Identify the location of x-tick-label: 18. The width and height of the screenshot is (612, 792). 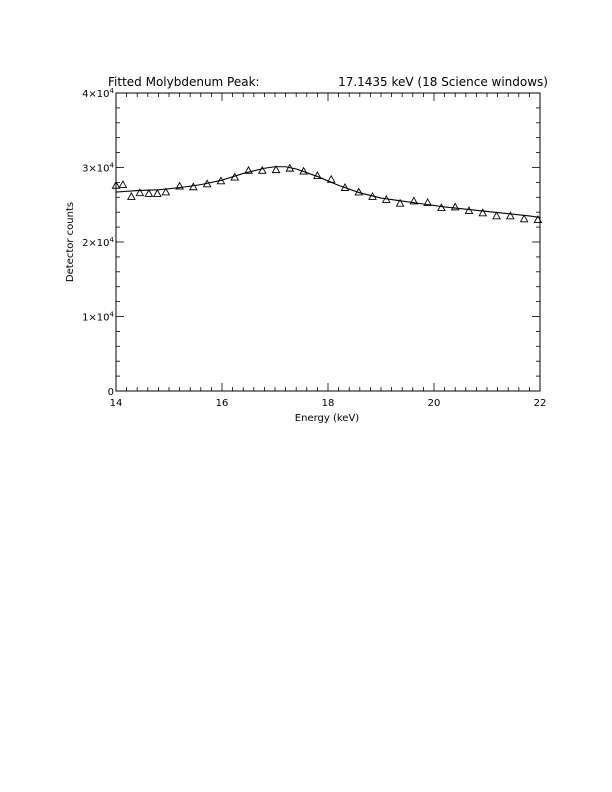
(328, 403).